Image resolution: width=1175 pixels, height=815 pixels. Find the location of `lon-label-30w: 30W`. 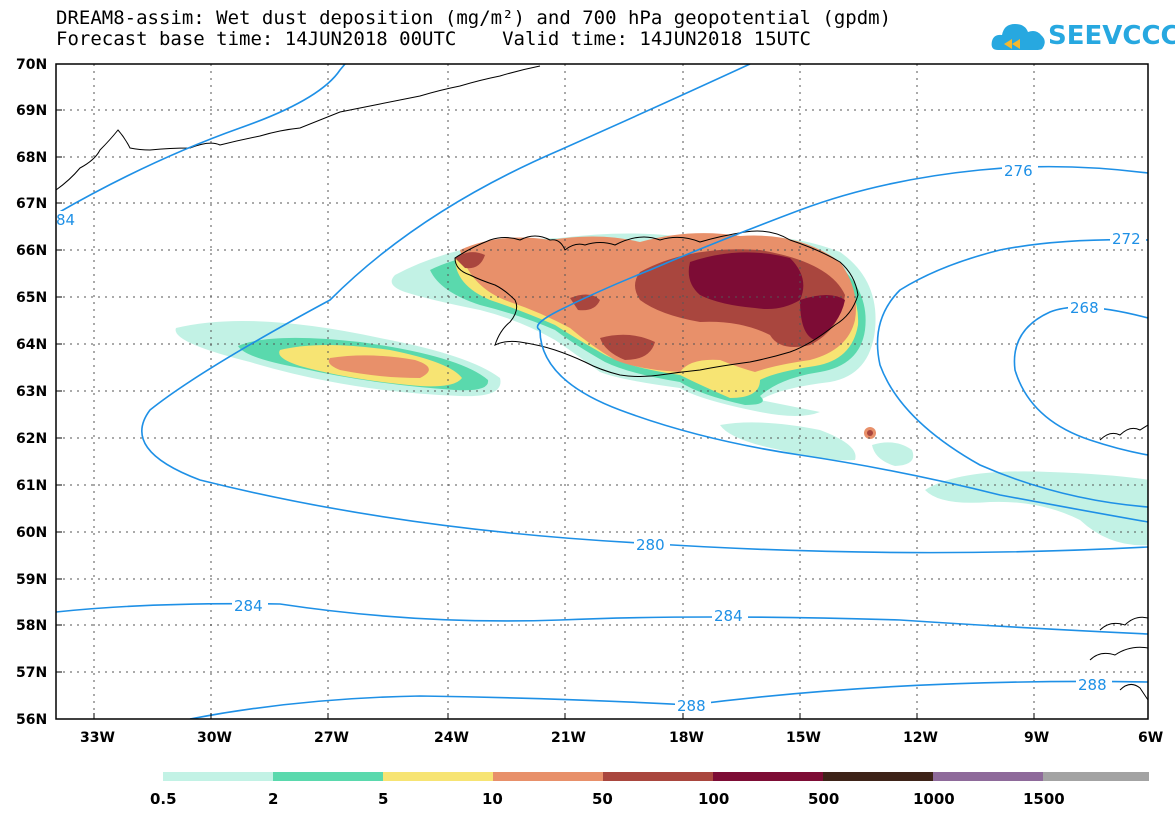

lon-label-30w: 30W is located at coordinates (214, 738).